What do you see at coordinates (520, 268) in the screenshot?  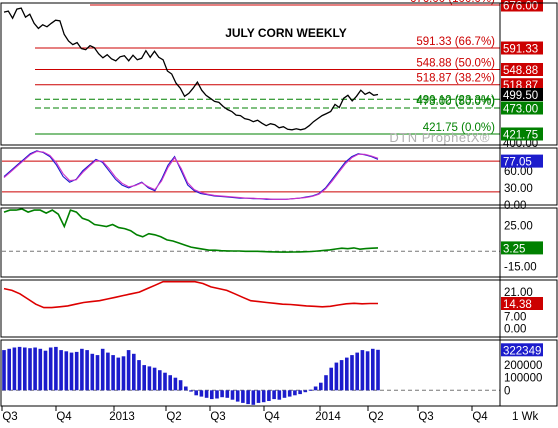 I see `osc-tick-2: -15.00` at bounding box center [520, 268].